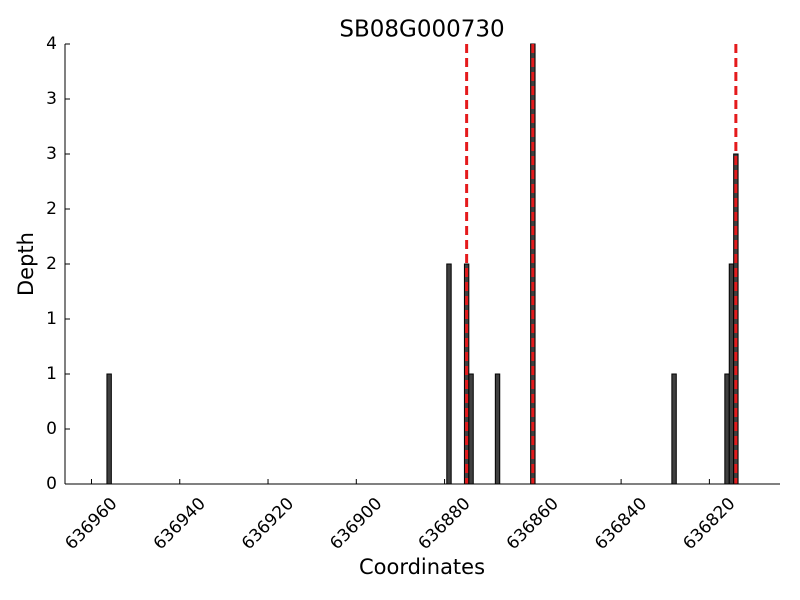 The image size is (800, 600). Describe the element at coordinates (51, 44) in the screenshot. I see `y-tick-label: 4` at that location.